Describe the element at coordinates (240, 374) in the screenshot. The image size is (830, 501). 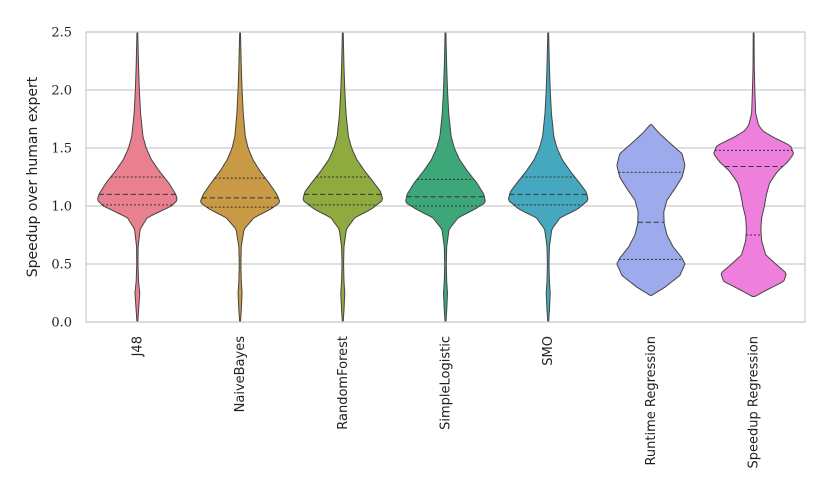
I see `x-tick-label: NaiveBayes` at that location.